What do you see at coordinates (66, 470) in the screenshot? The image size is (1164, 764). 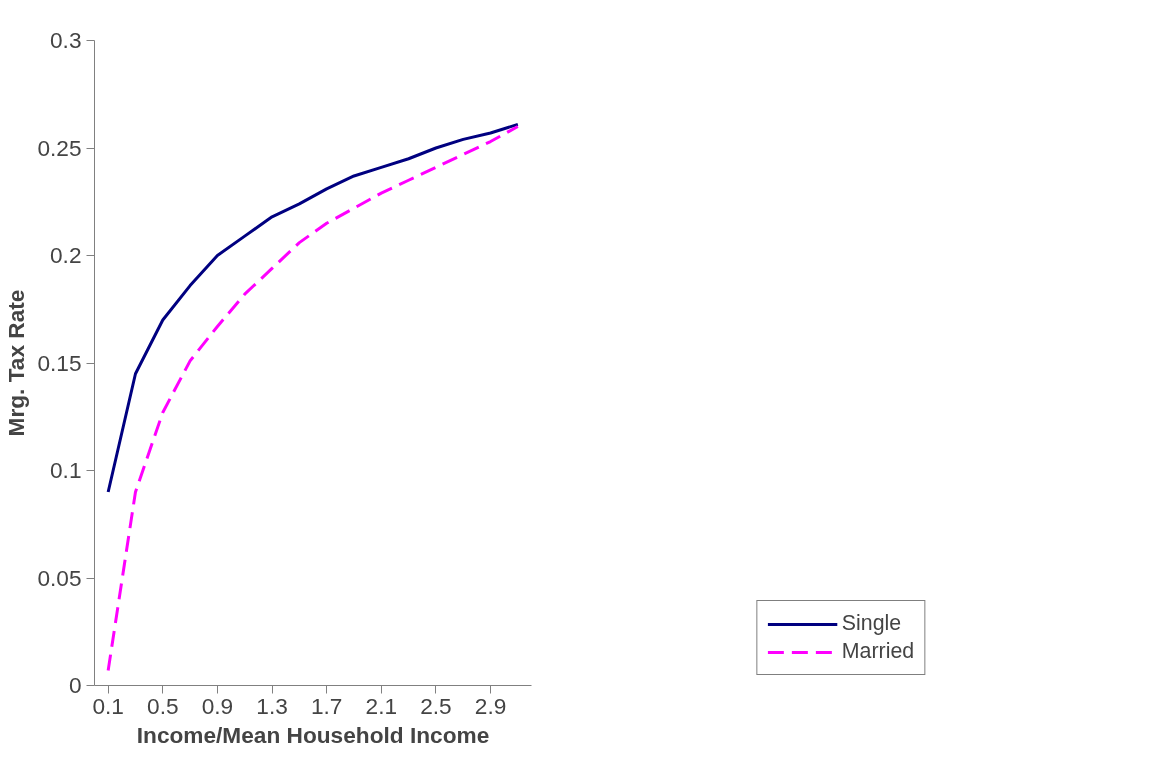 I see `y-tick-label: 0.1` at bounding box center [66, 470].